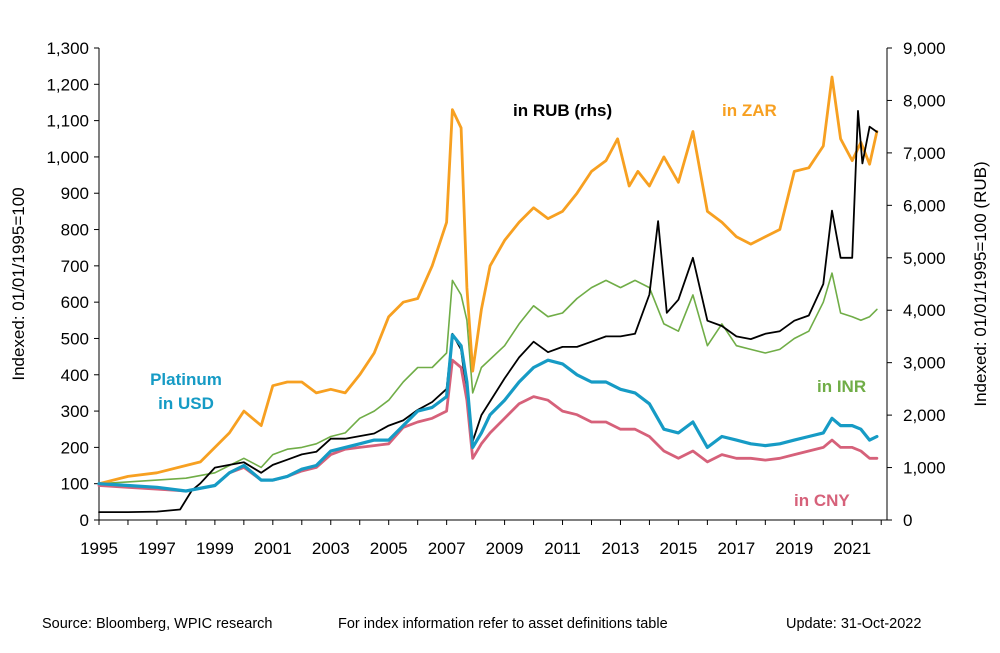 The height and width of the screenshot is (653, 1000). I want to click on y-left-tick-label: 1,000, so click(67, 157).